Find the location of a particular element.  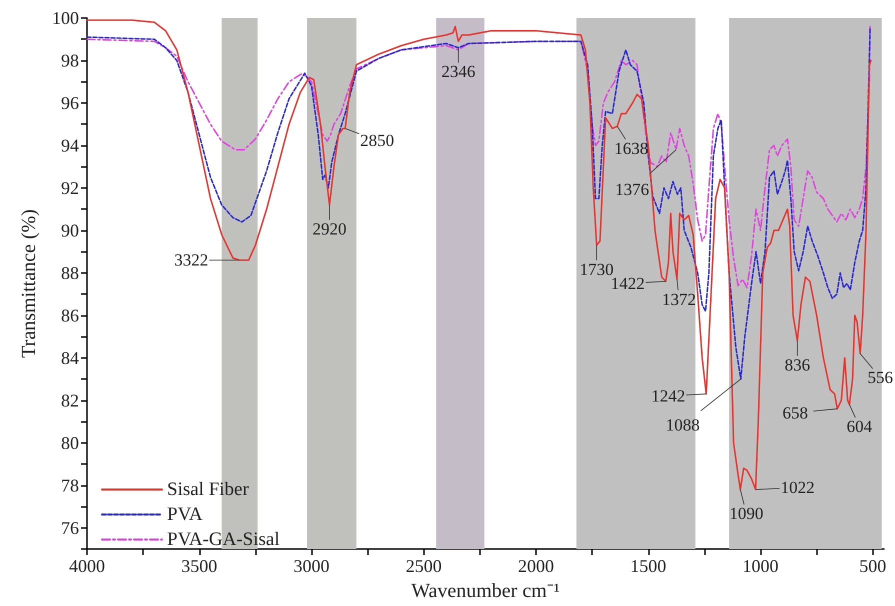

annotation: 1372 is located at coordinates (679, 299).